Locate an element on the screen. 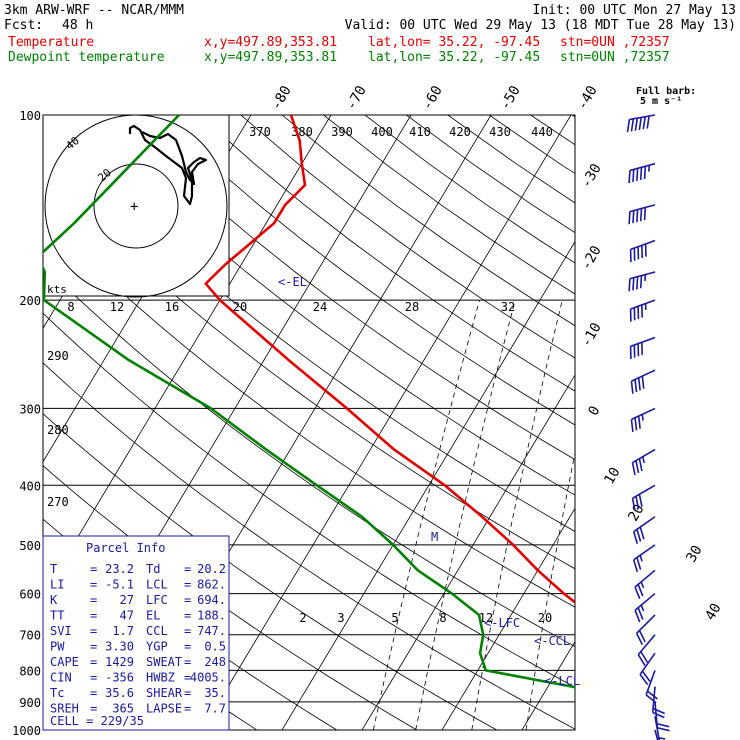 Image resolution: width=740 pixels, height=740 pixels. parcel-row-key: TT is located at coordinates (57, 616).